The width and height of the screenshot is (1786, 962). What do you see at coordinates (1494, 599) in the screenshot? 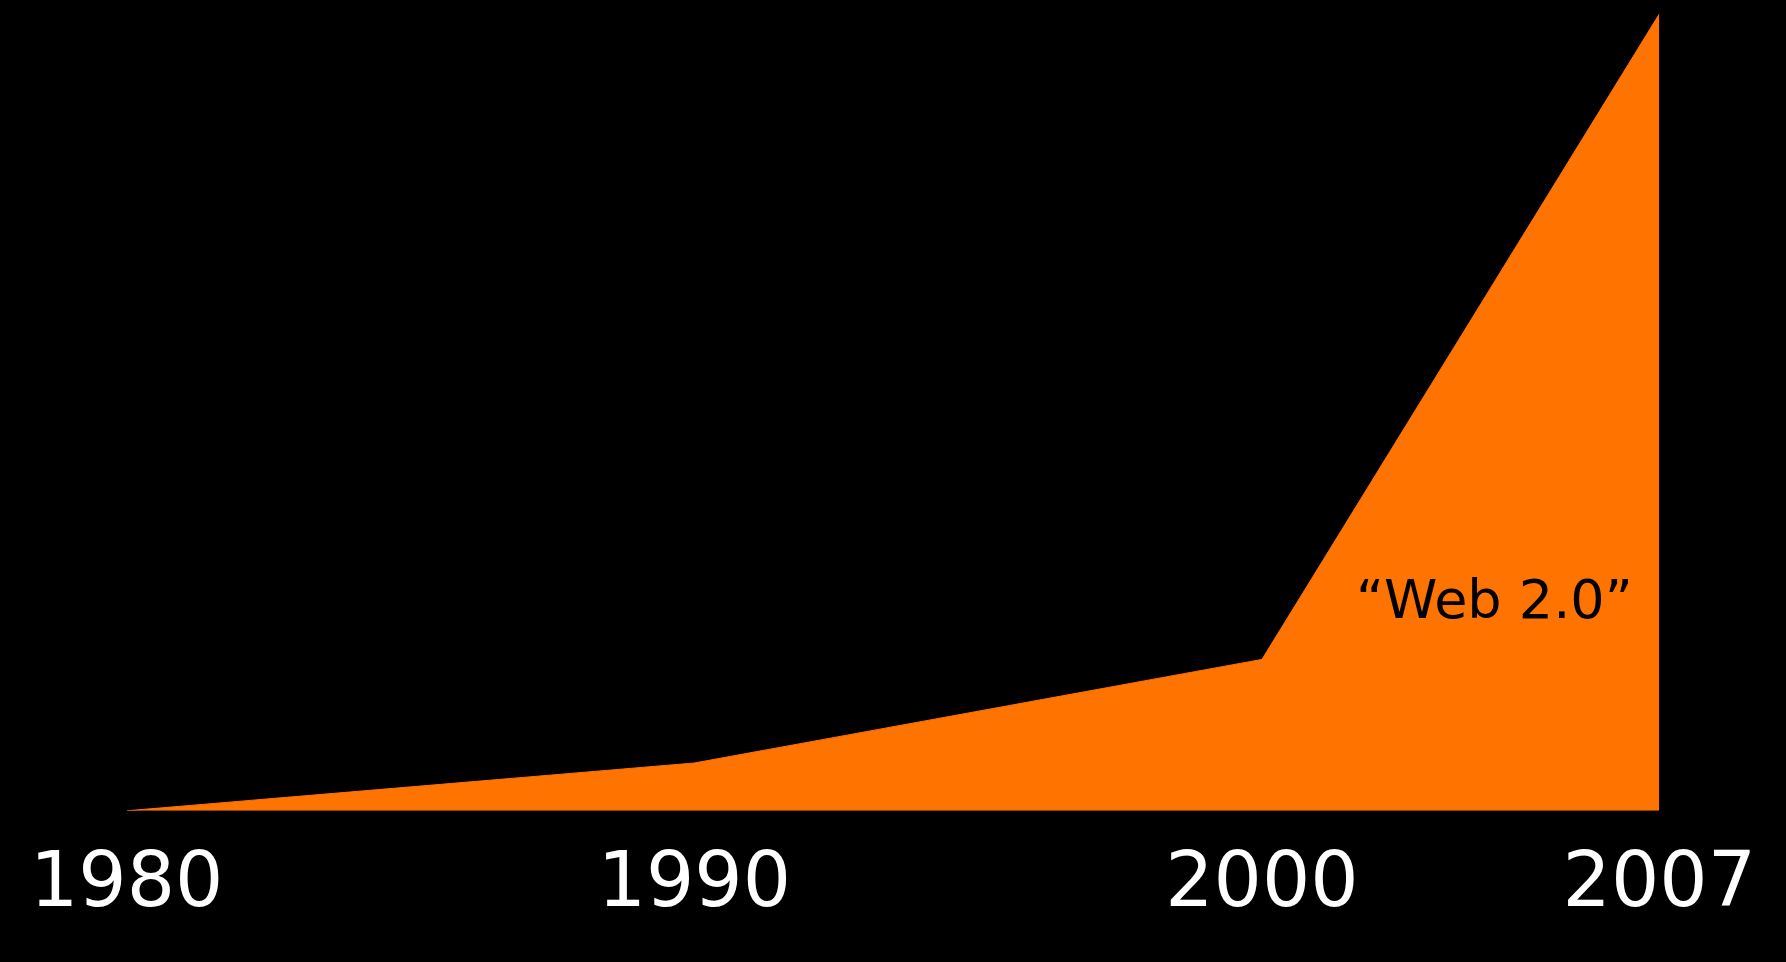
I see `annotation: “Web 2.0”` at bounding box center [1494, 599].